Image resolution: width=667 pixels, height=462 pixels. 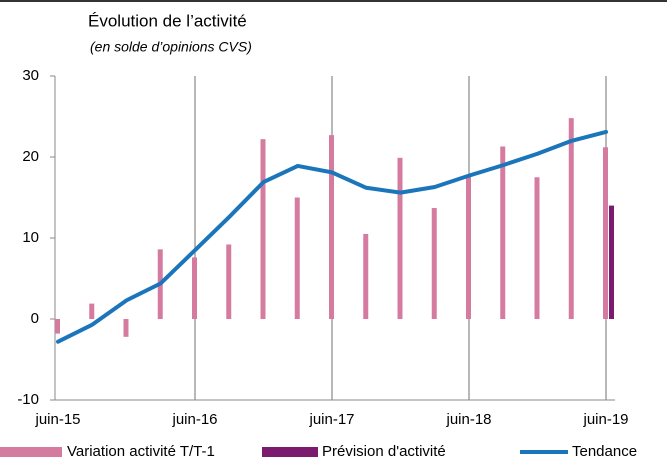 What do you see at coordinates (604, 451) in the screenshot?
I see `legend-label: Tendance` at bounding box center [604, 451].